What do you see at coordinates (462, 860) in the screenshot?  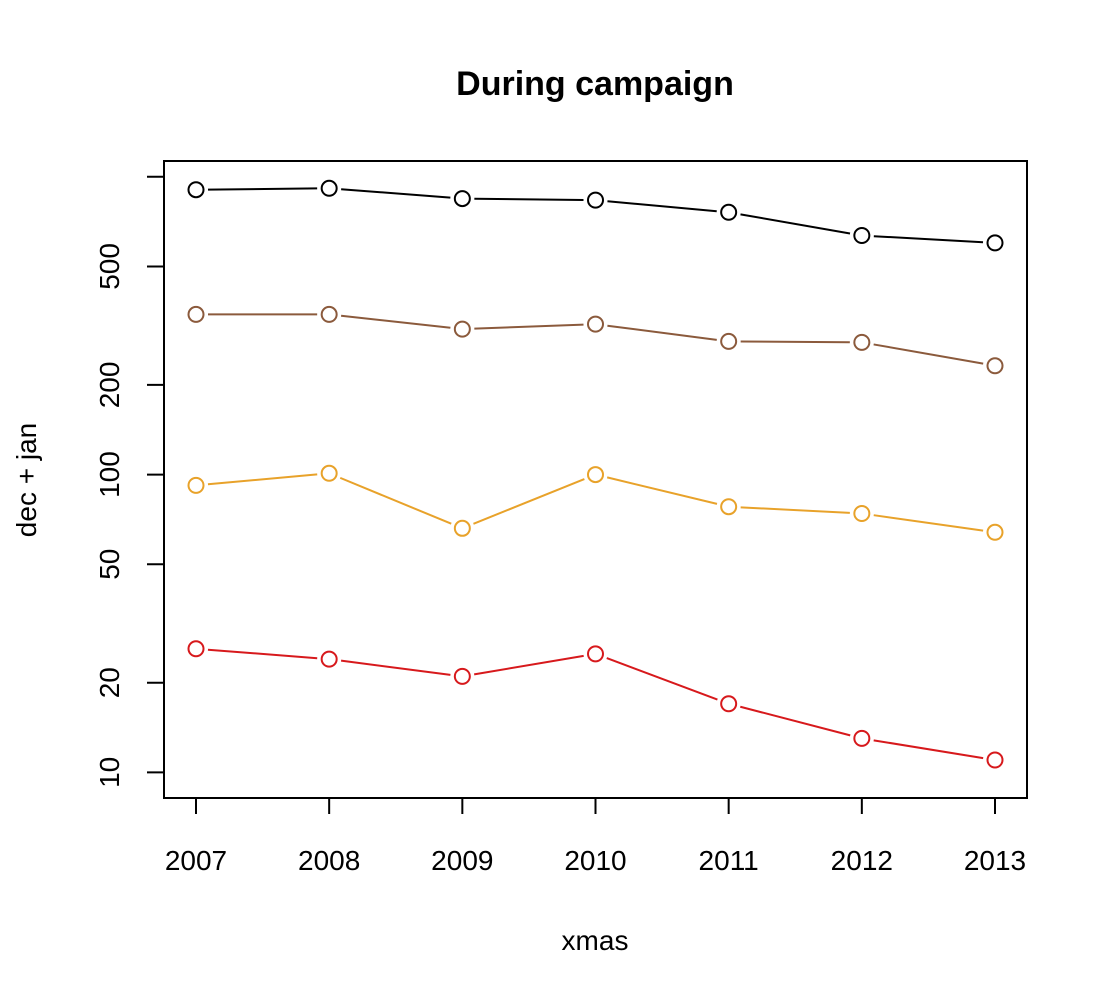 I see `x-tick-label: 2009` at bounding box center [462, 860].